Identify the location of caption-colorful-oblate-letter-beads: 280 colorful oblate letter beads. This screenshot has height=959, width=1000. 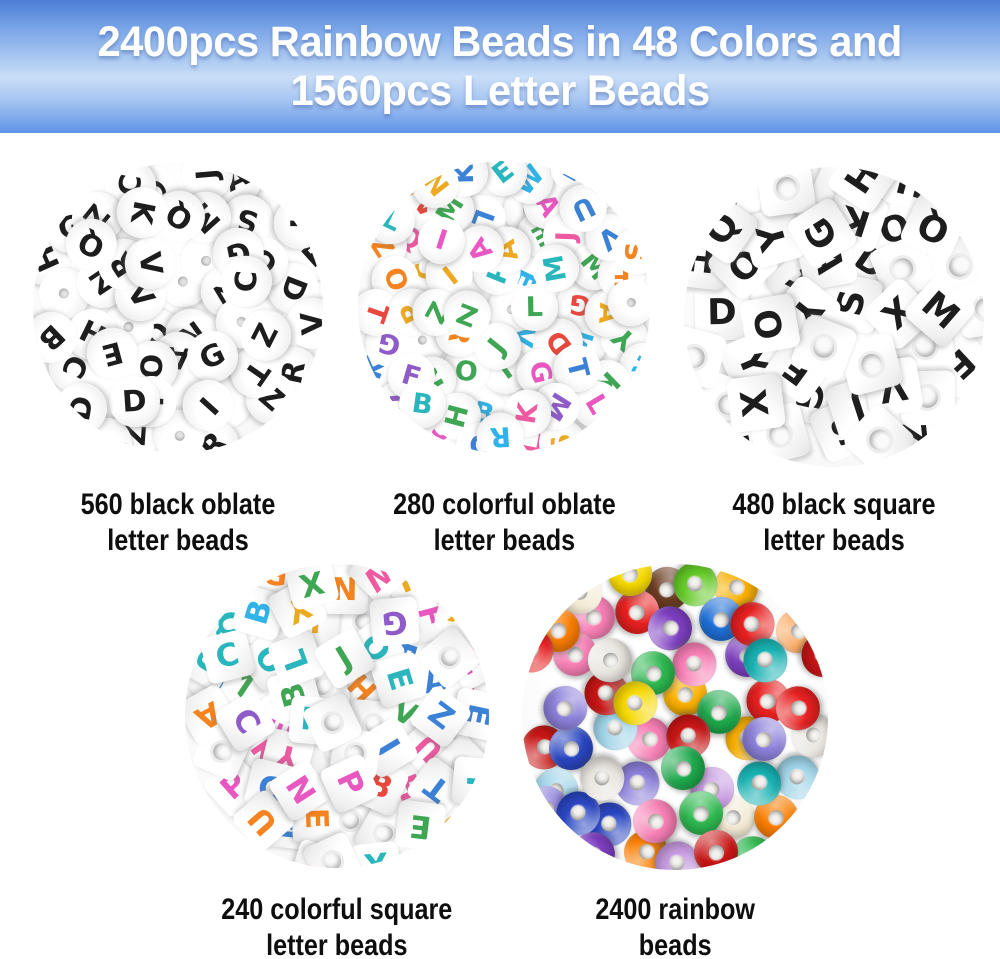
(503, 523).